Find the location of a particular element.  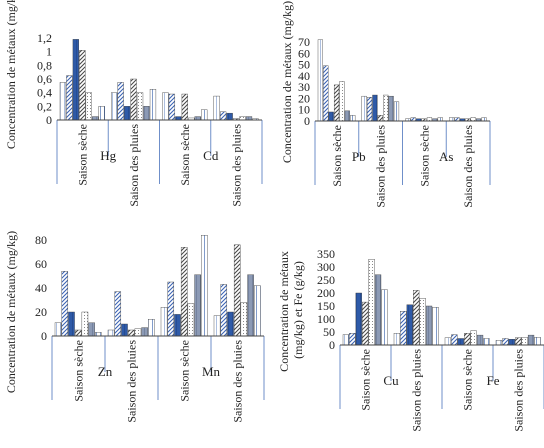

y-tick-label: 350 is located at coordinates (326, 254).